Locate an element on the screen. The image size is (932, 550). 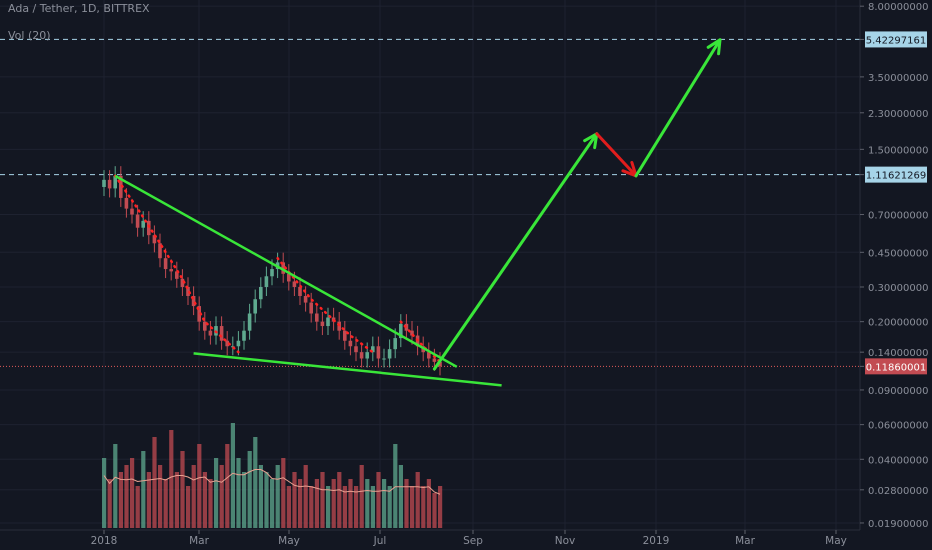
price-scale is located at coordinates (896, 265).